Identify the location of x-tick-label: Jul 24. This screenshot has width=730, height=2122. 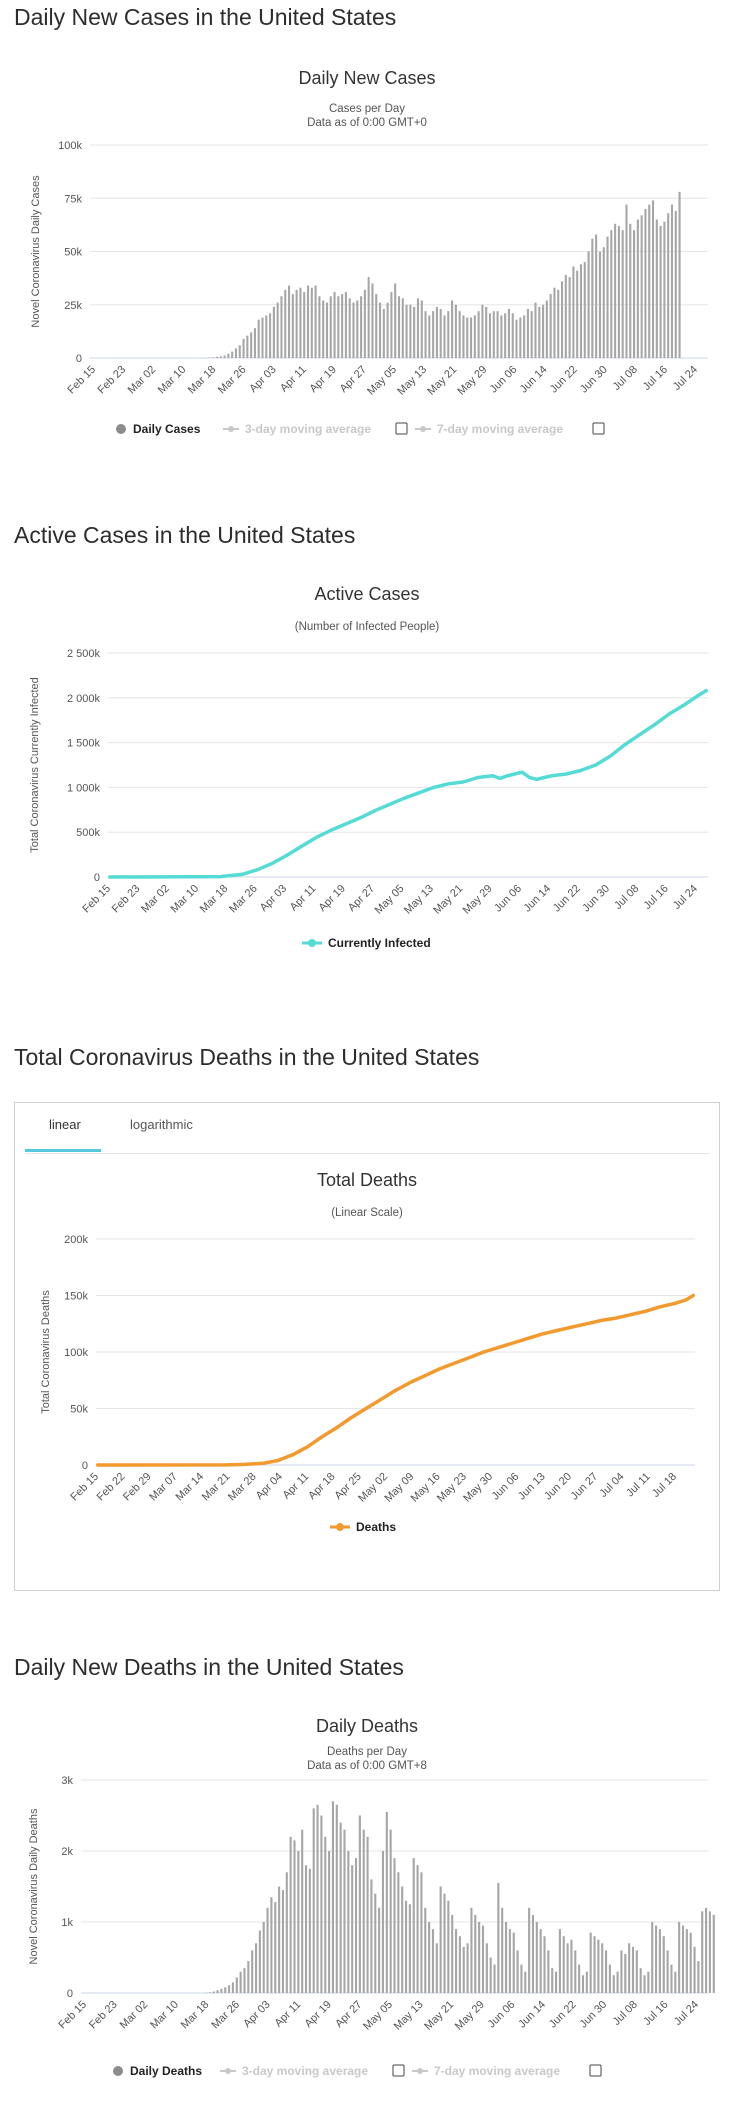
(685, 378).